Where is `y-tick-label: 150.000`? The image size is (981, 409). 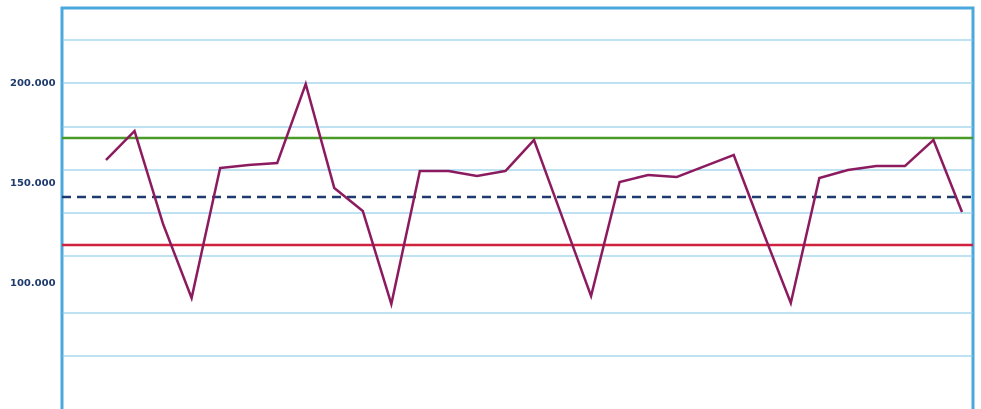
y-tick-label: 150.000 is located at coordinates (33, 183).